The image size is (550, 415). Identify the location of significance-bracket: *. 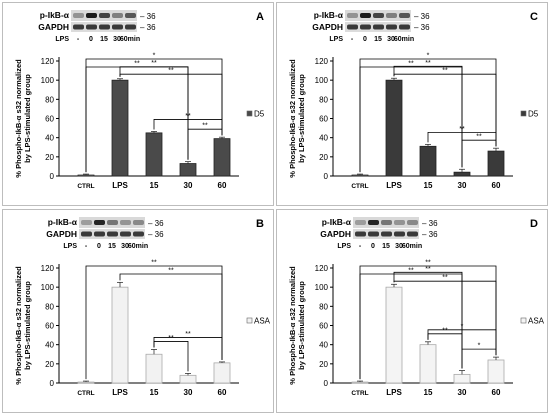
(479, 356).